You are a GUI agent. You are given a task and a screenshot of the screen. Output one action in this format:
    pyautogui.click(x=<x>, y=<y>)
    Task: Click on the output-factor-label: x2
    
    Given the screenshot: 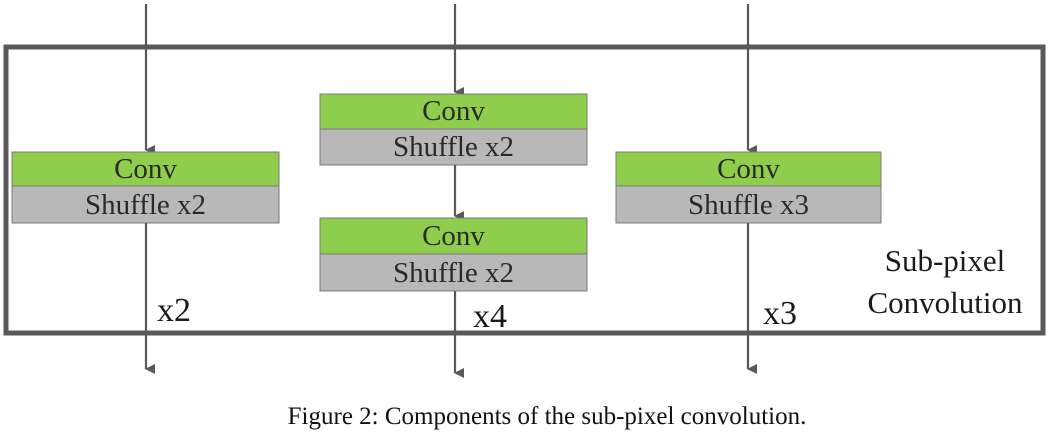 What is the action you would take?
    pyautogui.click(x=174, y=310)
    